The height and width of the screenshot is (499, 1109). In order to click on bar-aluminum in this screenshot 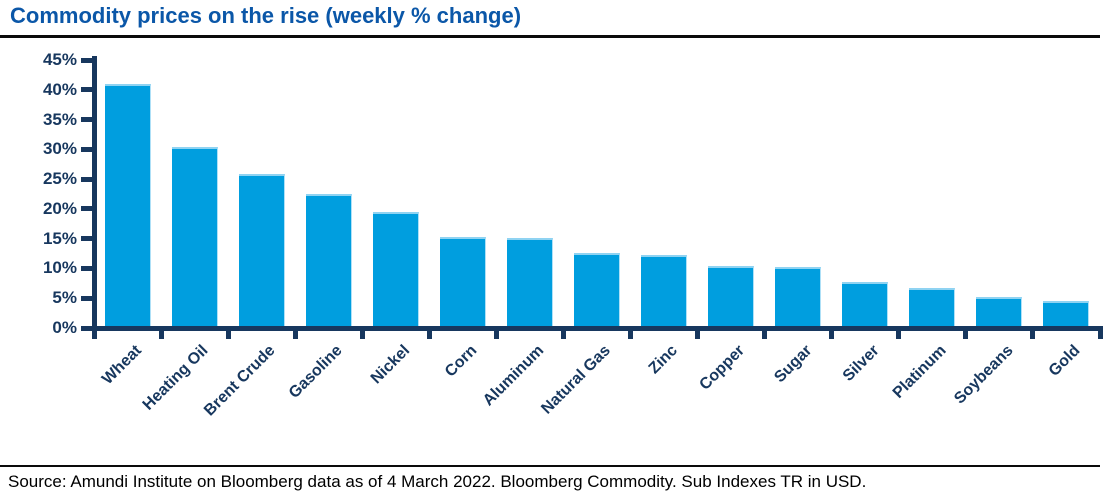, I will do `click(529, 282)`.